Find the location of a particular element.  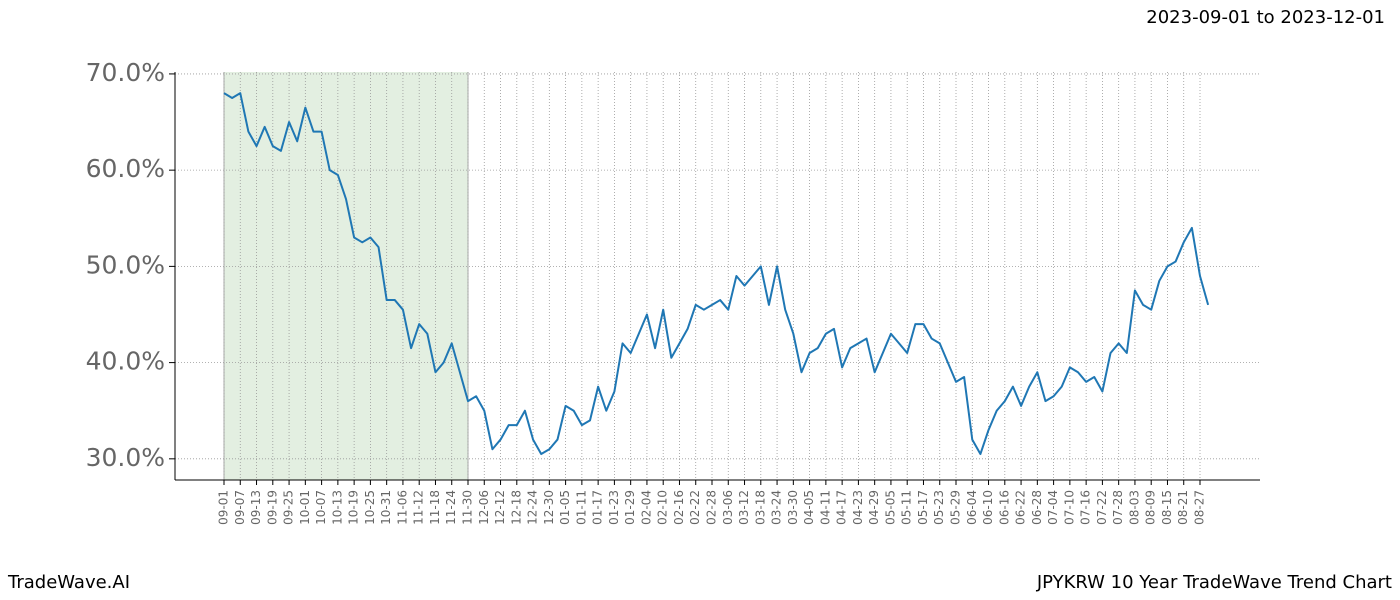

x-tick-label: 04-11 is located at coordinates (825, 507).